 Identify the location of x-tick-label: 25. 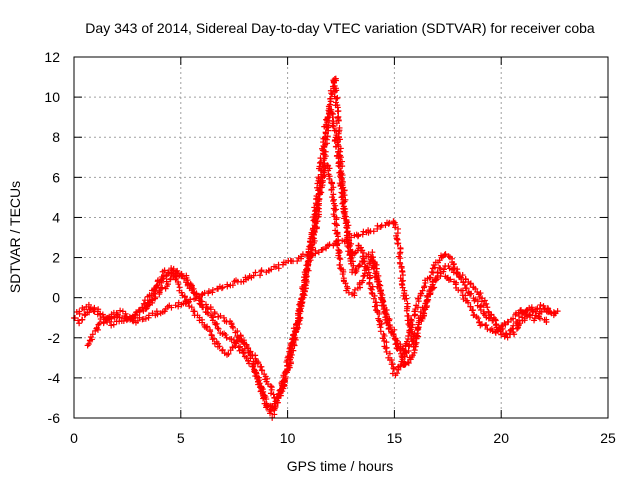
(608, 438).